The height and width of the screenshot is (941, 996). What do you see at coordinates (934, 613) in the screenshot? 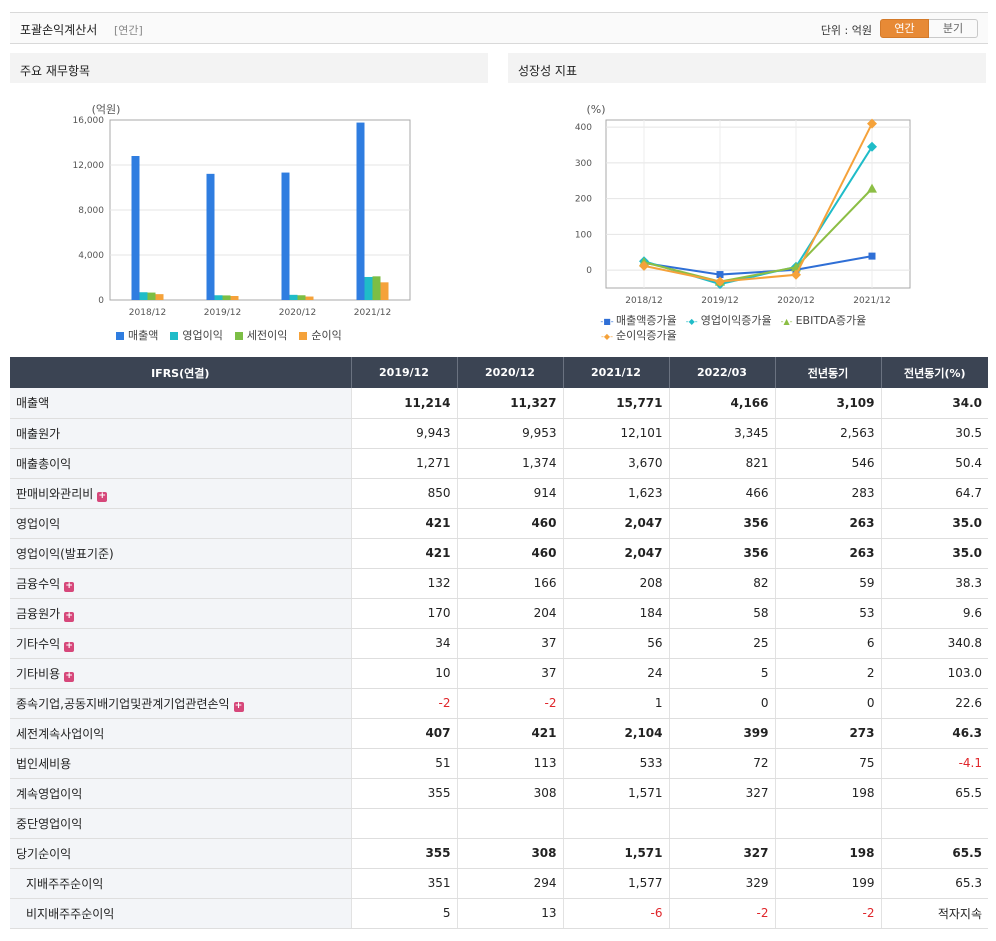
I see `table-cell: 9.6` at bounding box center [934, 613].